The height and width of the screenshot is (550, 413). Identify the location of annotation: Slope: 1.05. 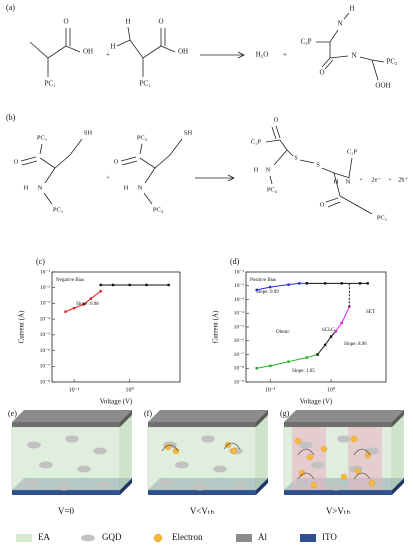
(303, 371).